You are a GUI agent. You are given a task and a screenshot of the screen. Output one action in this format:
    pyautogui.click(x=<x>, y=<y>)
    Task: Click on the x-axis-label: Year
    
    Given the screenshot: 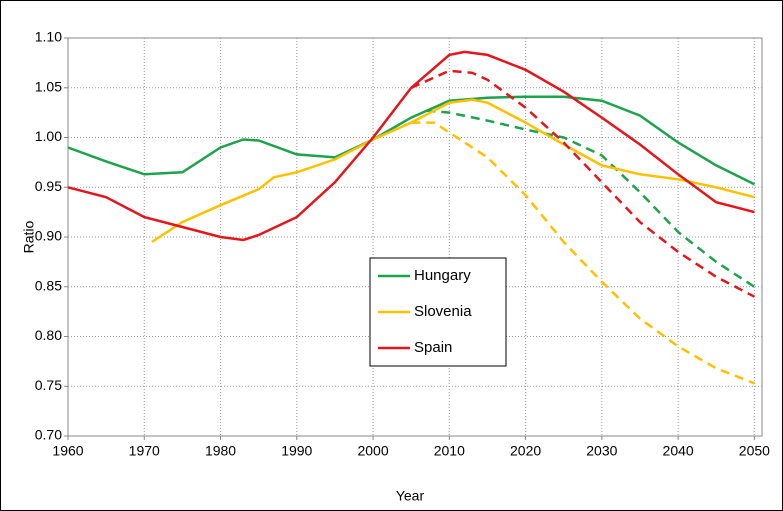 What is the action you would take?
    pyautogui.click(x=410, y=496)
    